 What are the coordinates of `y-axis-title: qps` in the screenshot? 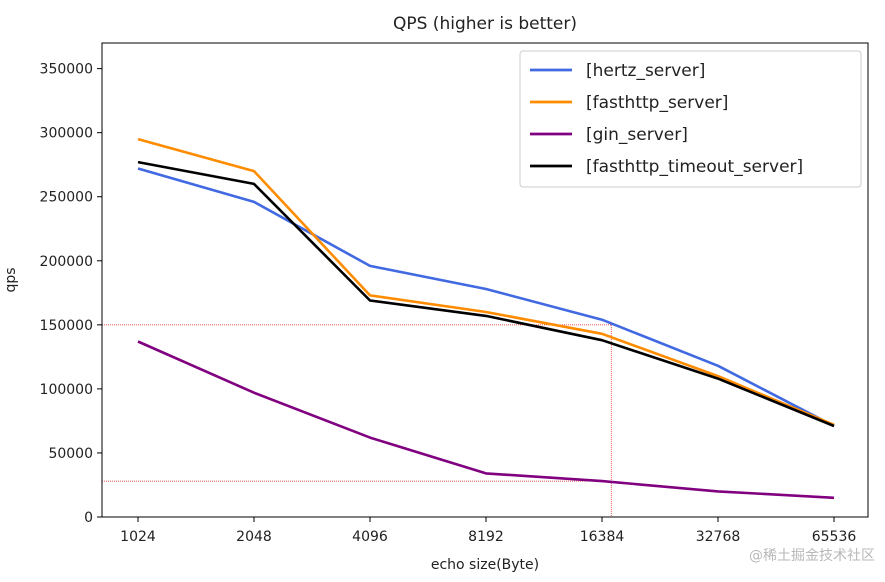 It's located at (11, 279).